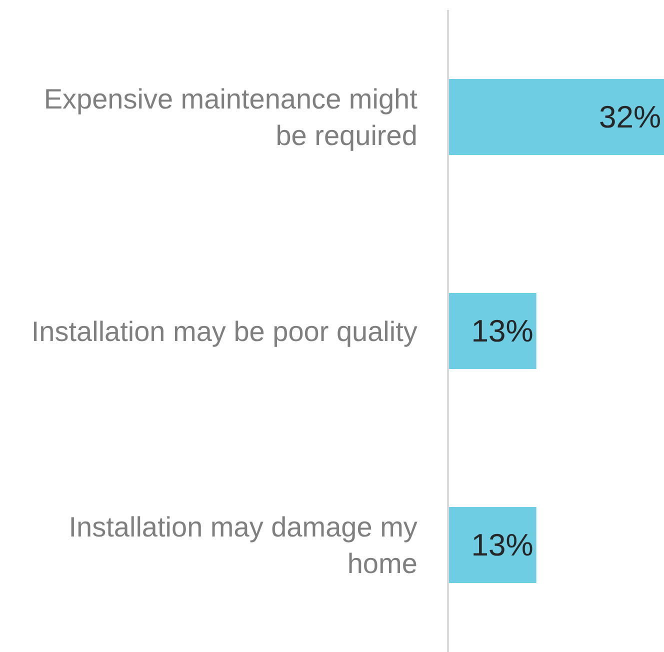 The width and height of the screenshot is (664, 652). I want to click on y-tick-label: Installation may damage my home, so click(243, 545).